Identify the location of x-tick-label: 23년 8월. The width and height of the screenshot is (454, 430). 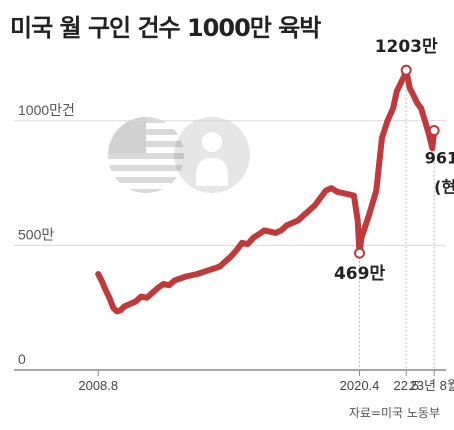
(432, 385).